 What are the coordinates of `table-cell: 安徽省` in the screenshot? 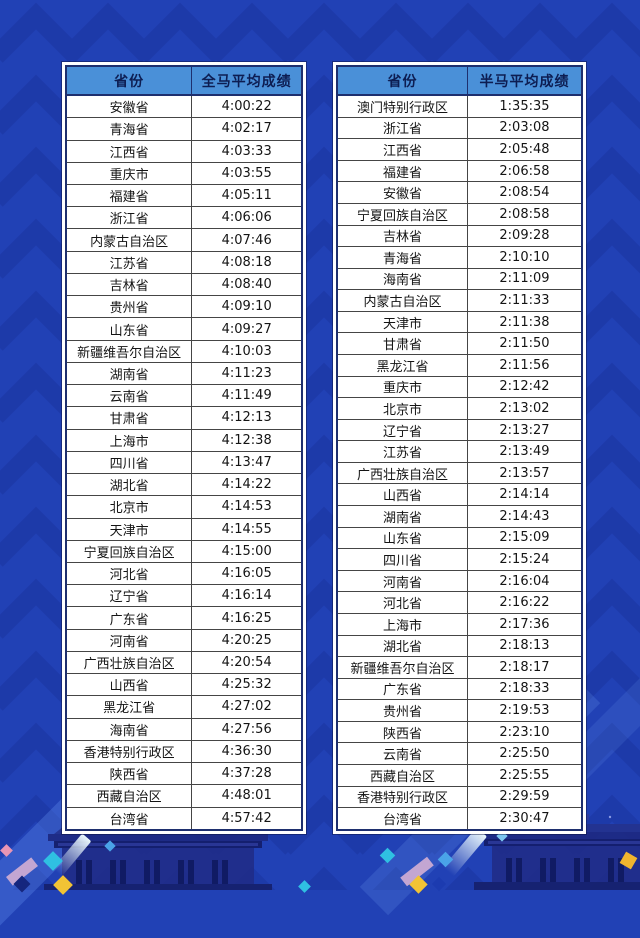 It's located at (129, 106).